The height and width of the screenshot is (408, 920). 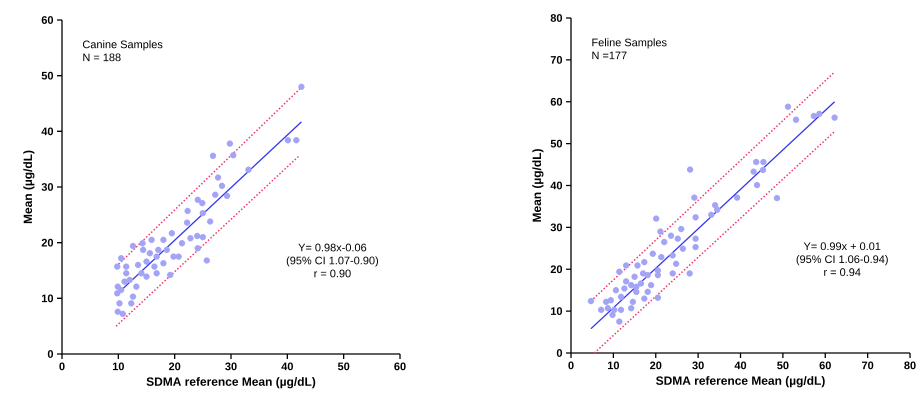 What do you see at coordinates (102, 57) in the screenshot?
I see `annotation: N = 188` at bounding box center [102, 57].